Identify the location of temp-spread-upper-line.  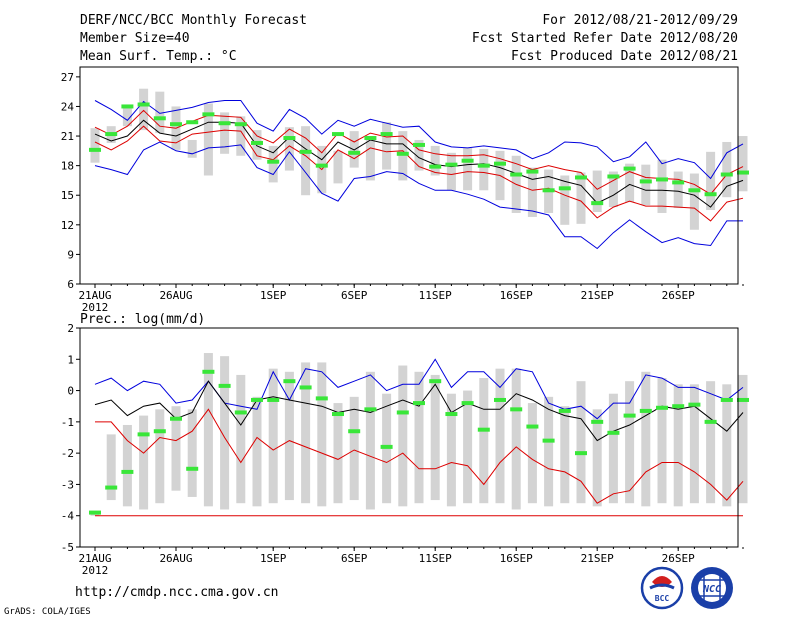
(419, 152).